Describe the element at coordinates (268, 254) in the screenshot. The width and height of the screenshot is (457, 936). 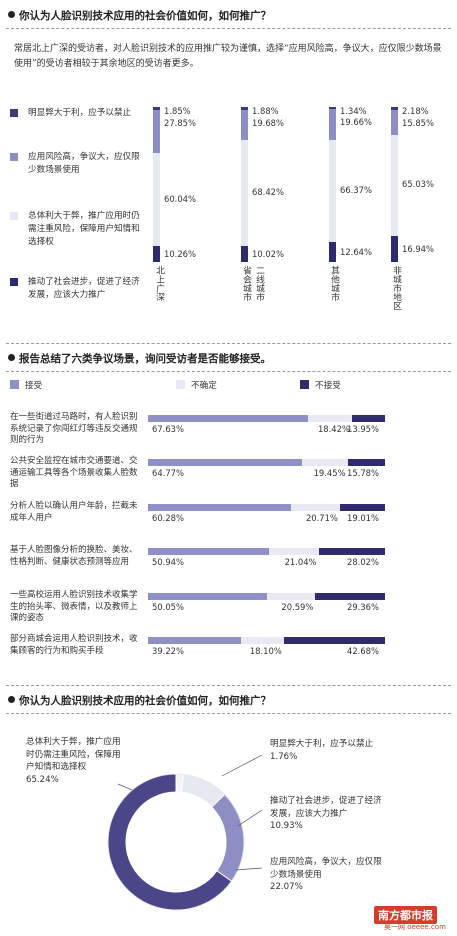
I see `data-label: 10.02%` at that location.